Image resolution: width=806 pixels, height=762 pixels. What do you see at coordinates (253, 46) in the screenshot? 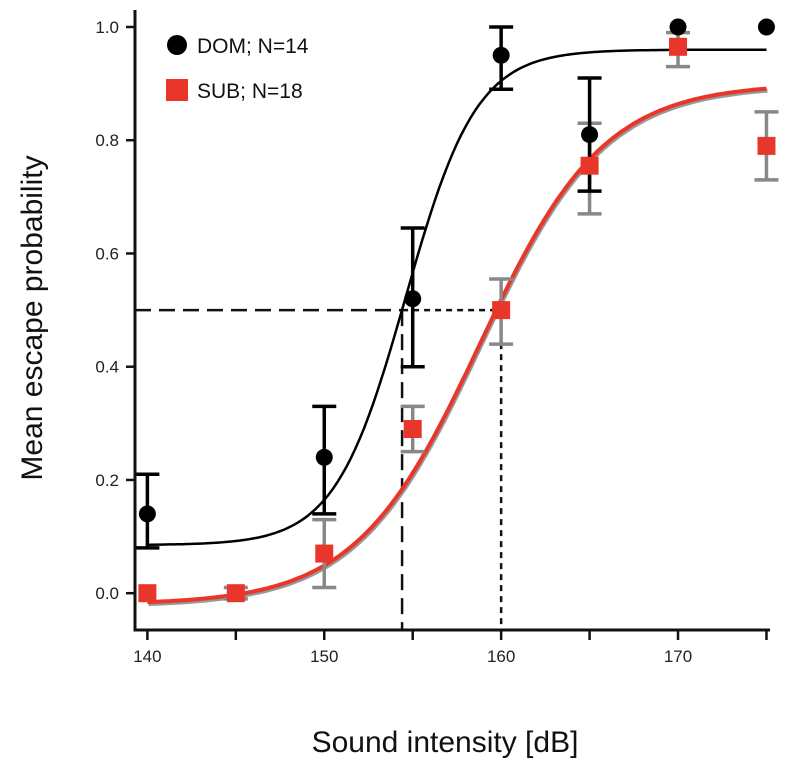
I see `legend-label-dom: DOM; N=14` at bounding box center [253, 46].